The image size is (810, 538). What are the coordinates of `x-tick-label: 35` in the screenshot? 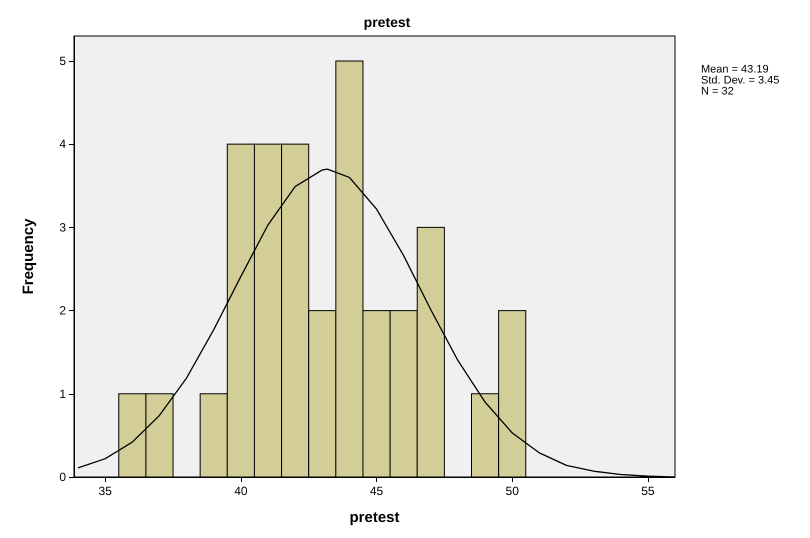 It's located at (105, 491).